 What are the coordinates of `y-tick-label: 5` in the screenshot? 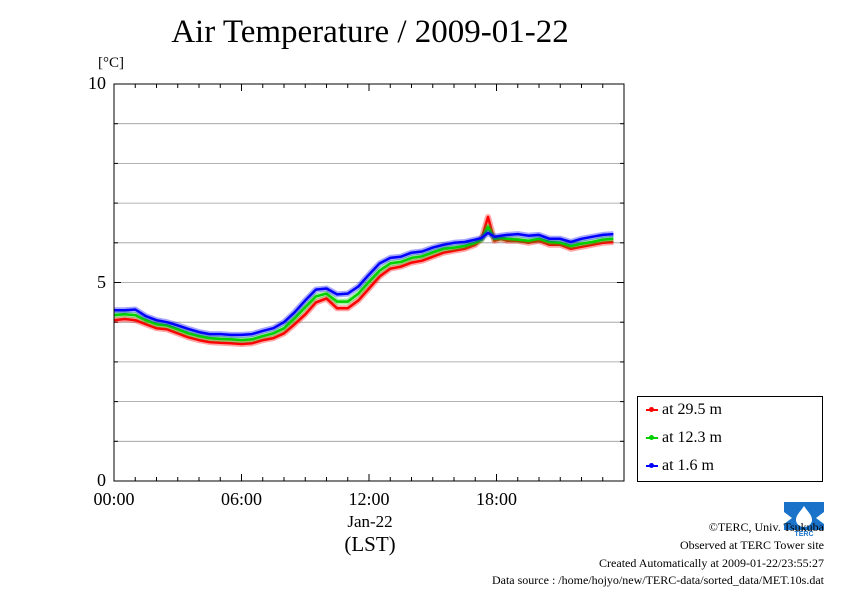 It's located at (101, 281).